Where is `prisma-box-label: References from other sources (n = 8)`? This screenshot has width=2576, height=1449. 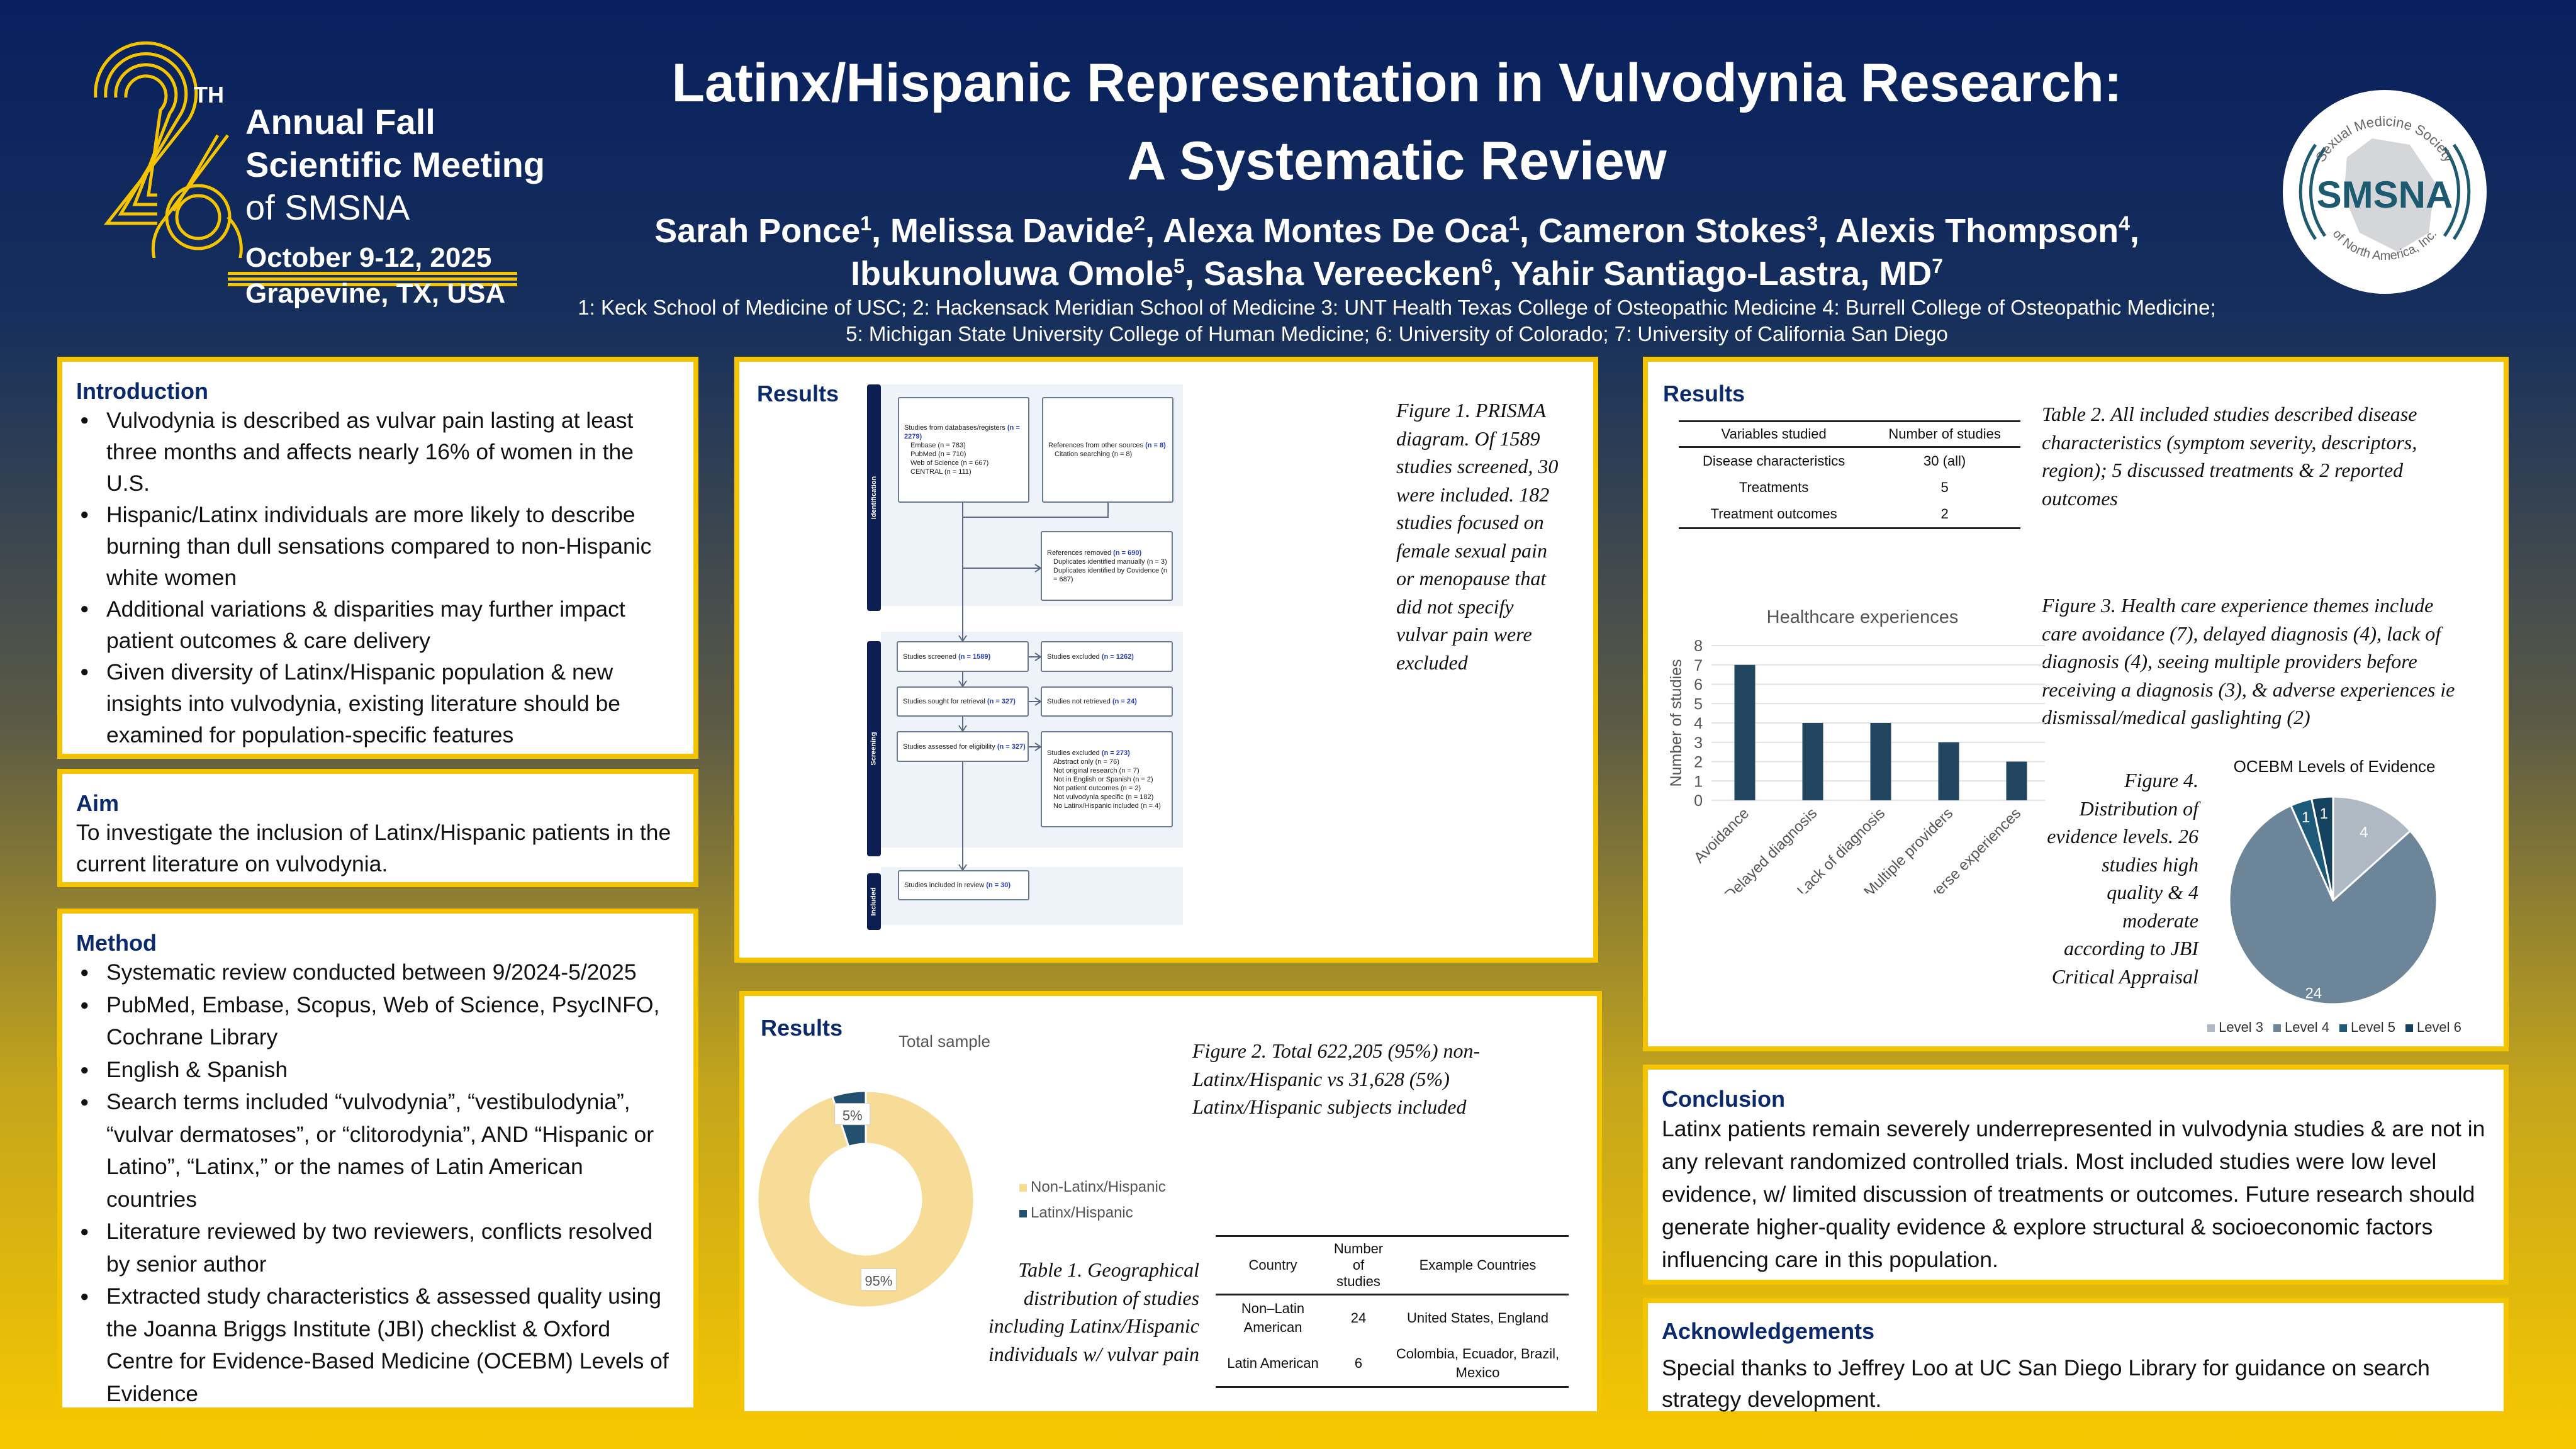
prisma-box-label: References from other sources (n = 8) is located at coordinates (1110, 445).